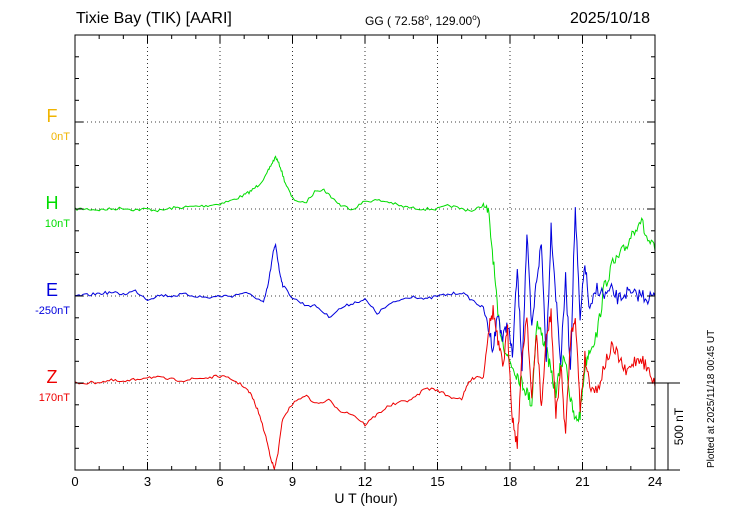 The height and width of the screenshot is (520, 730). What do you see at coordinates (582, 481) in the screenshot?
I see `x-tick-label-21: 21` at bounding box center [582, 481].